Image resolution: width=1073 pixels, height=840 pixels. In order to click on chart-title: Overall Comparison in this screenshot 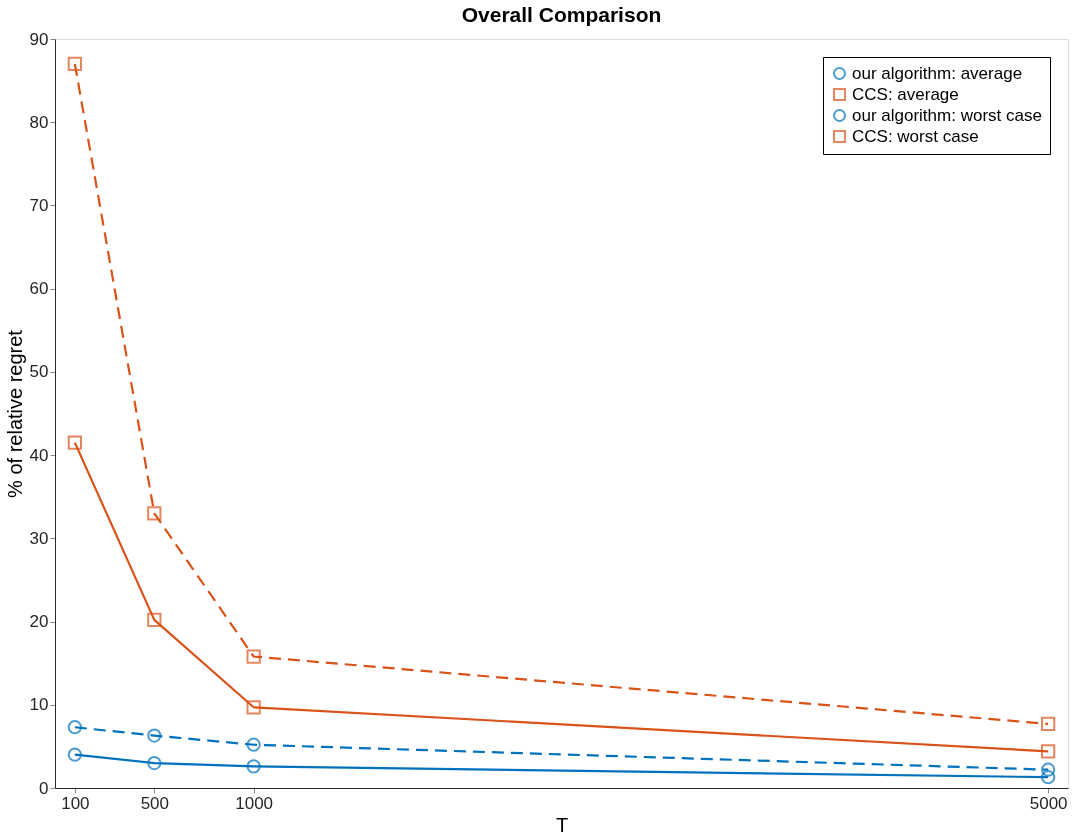, I will do `click(561, 14)`.